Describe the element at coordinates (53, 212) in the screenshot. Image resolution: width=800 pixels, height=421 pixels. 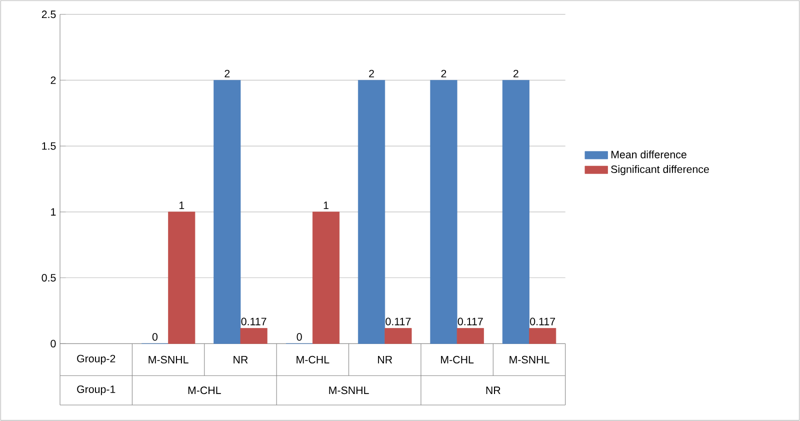
I see `y-tick-label: 1` at that location.